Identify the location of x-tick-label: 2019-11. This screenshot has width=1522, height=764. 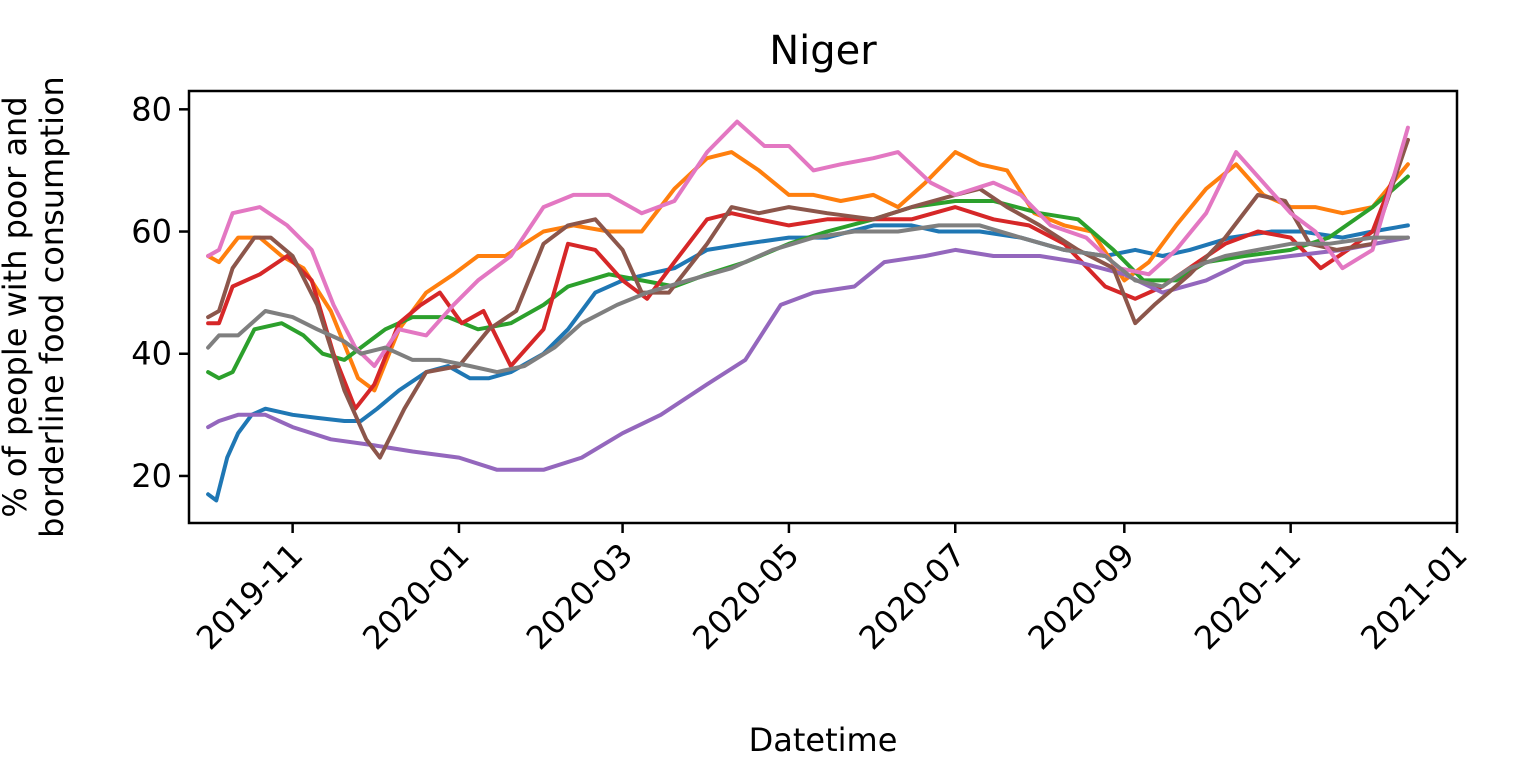
(249, 596).